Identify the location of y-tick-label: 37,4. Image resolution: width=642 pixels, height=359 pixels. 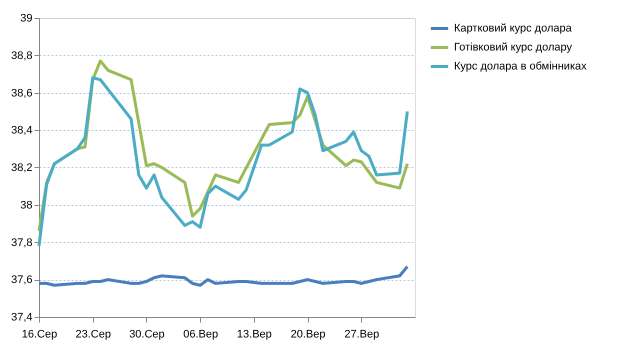
(21, 318).